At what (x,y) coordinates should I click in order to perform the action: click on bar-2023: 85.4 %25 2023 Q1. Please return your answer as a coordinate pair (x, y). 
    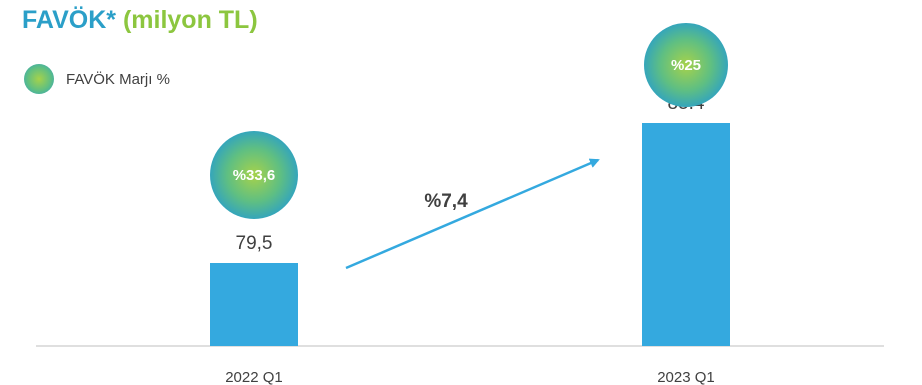
    Looking at the image, I should click on (686, 204).